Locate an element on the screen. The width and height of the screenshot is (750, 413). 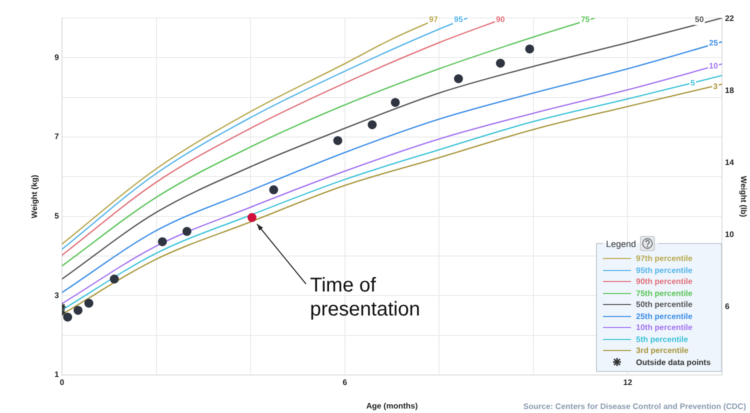
x-axis-title: Age (months) is located at coordinates (392, 405).